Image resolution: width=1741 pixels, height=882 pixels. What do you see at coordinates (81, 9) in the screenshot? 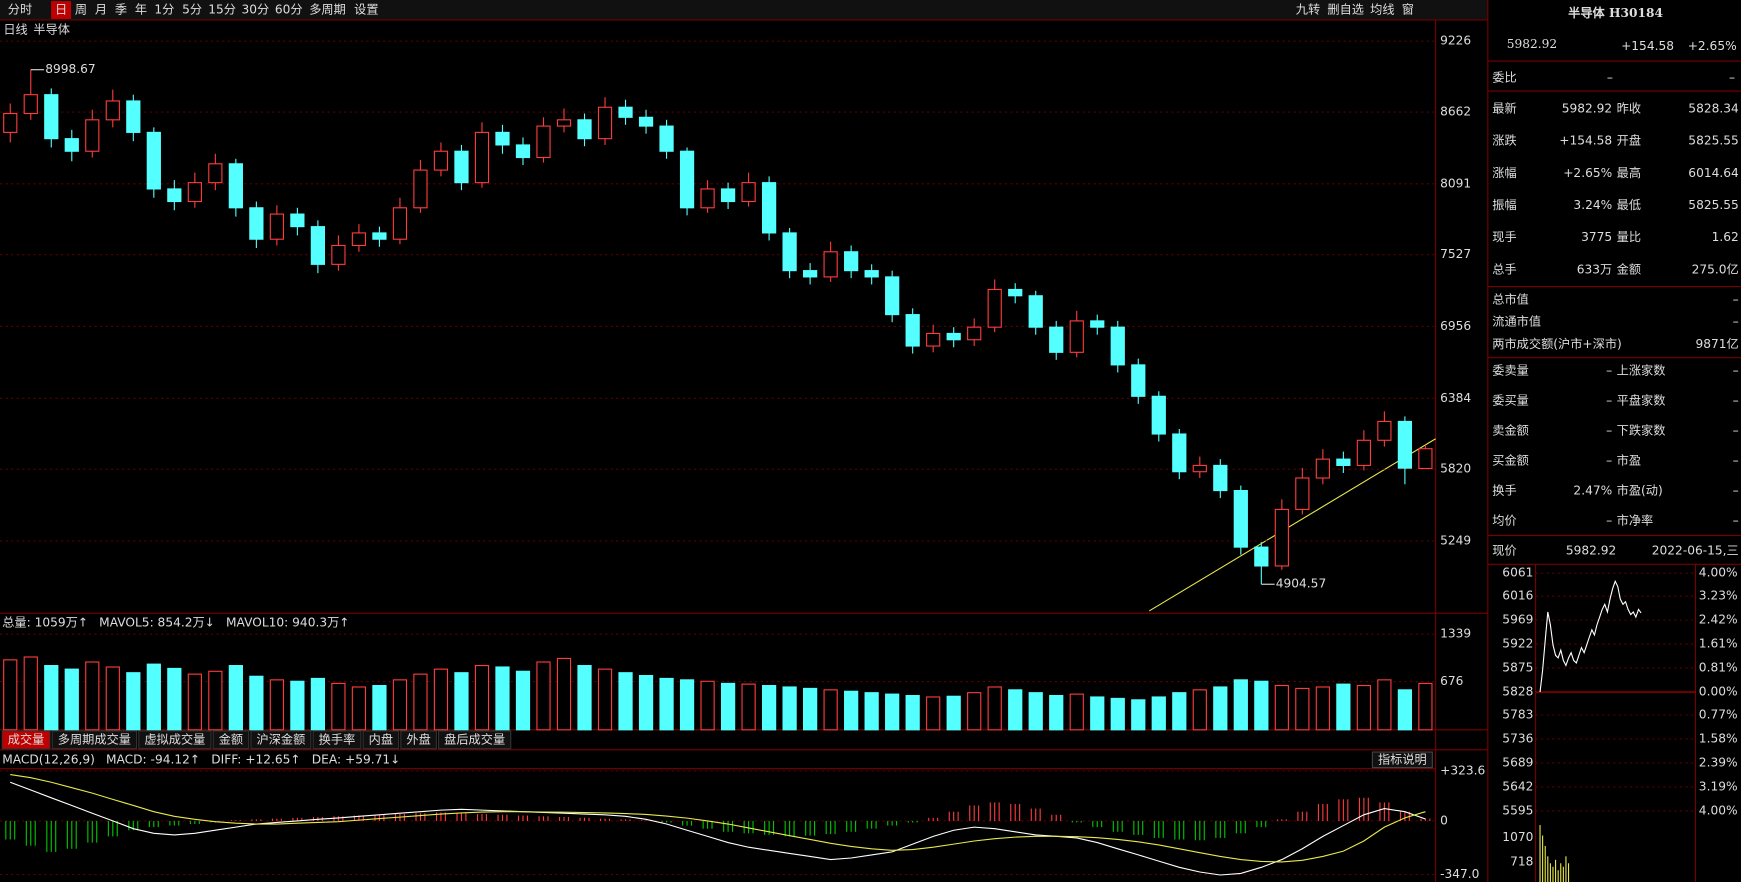
I see `toolbar-button: 周` at bounding box center [81, 9].